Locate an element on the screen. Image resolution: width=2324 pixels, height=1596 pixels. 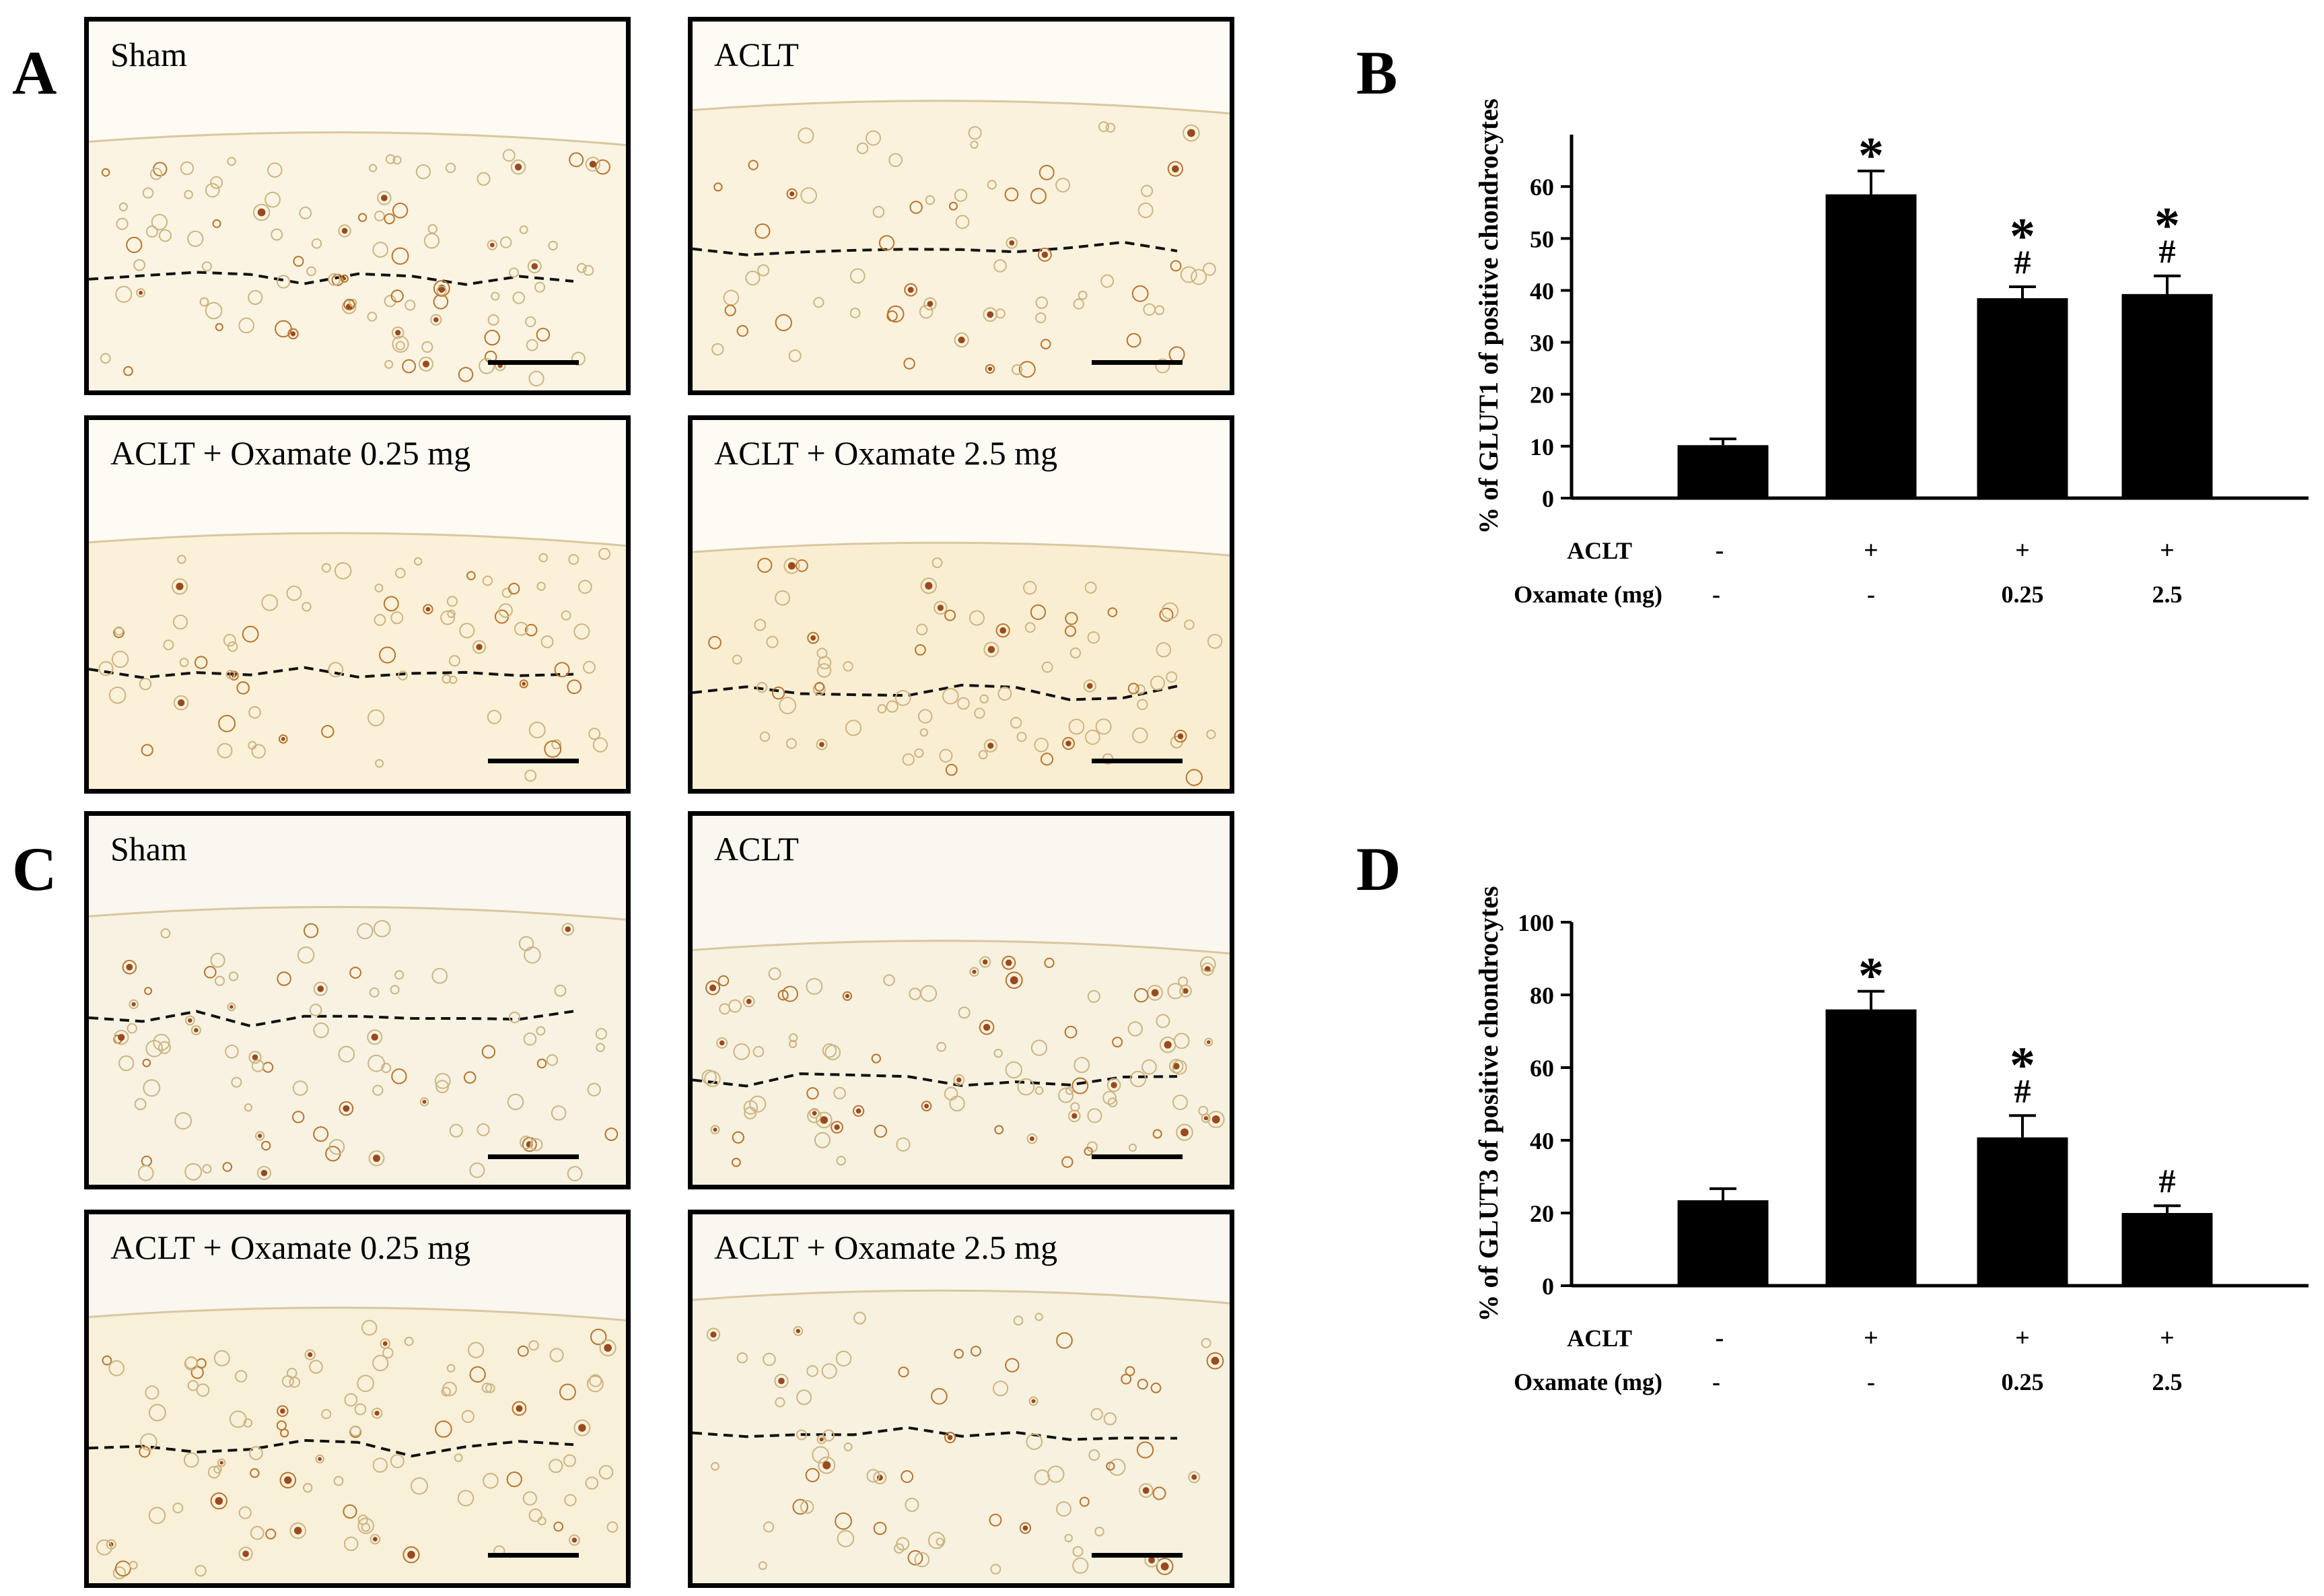
y-tick-label: 80 is located at coordinates (1542, 995).